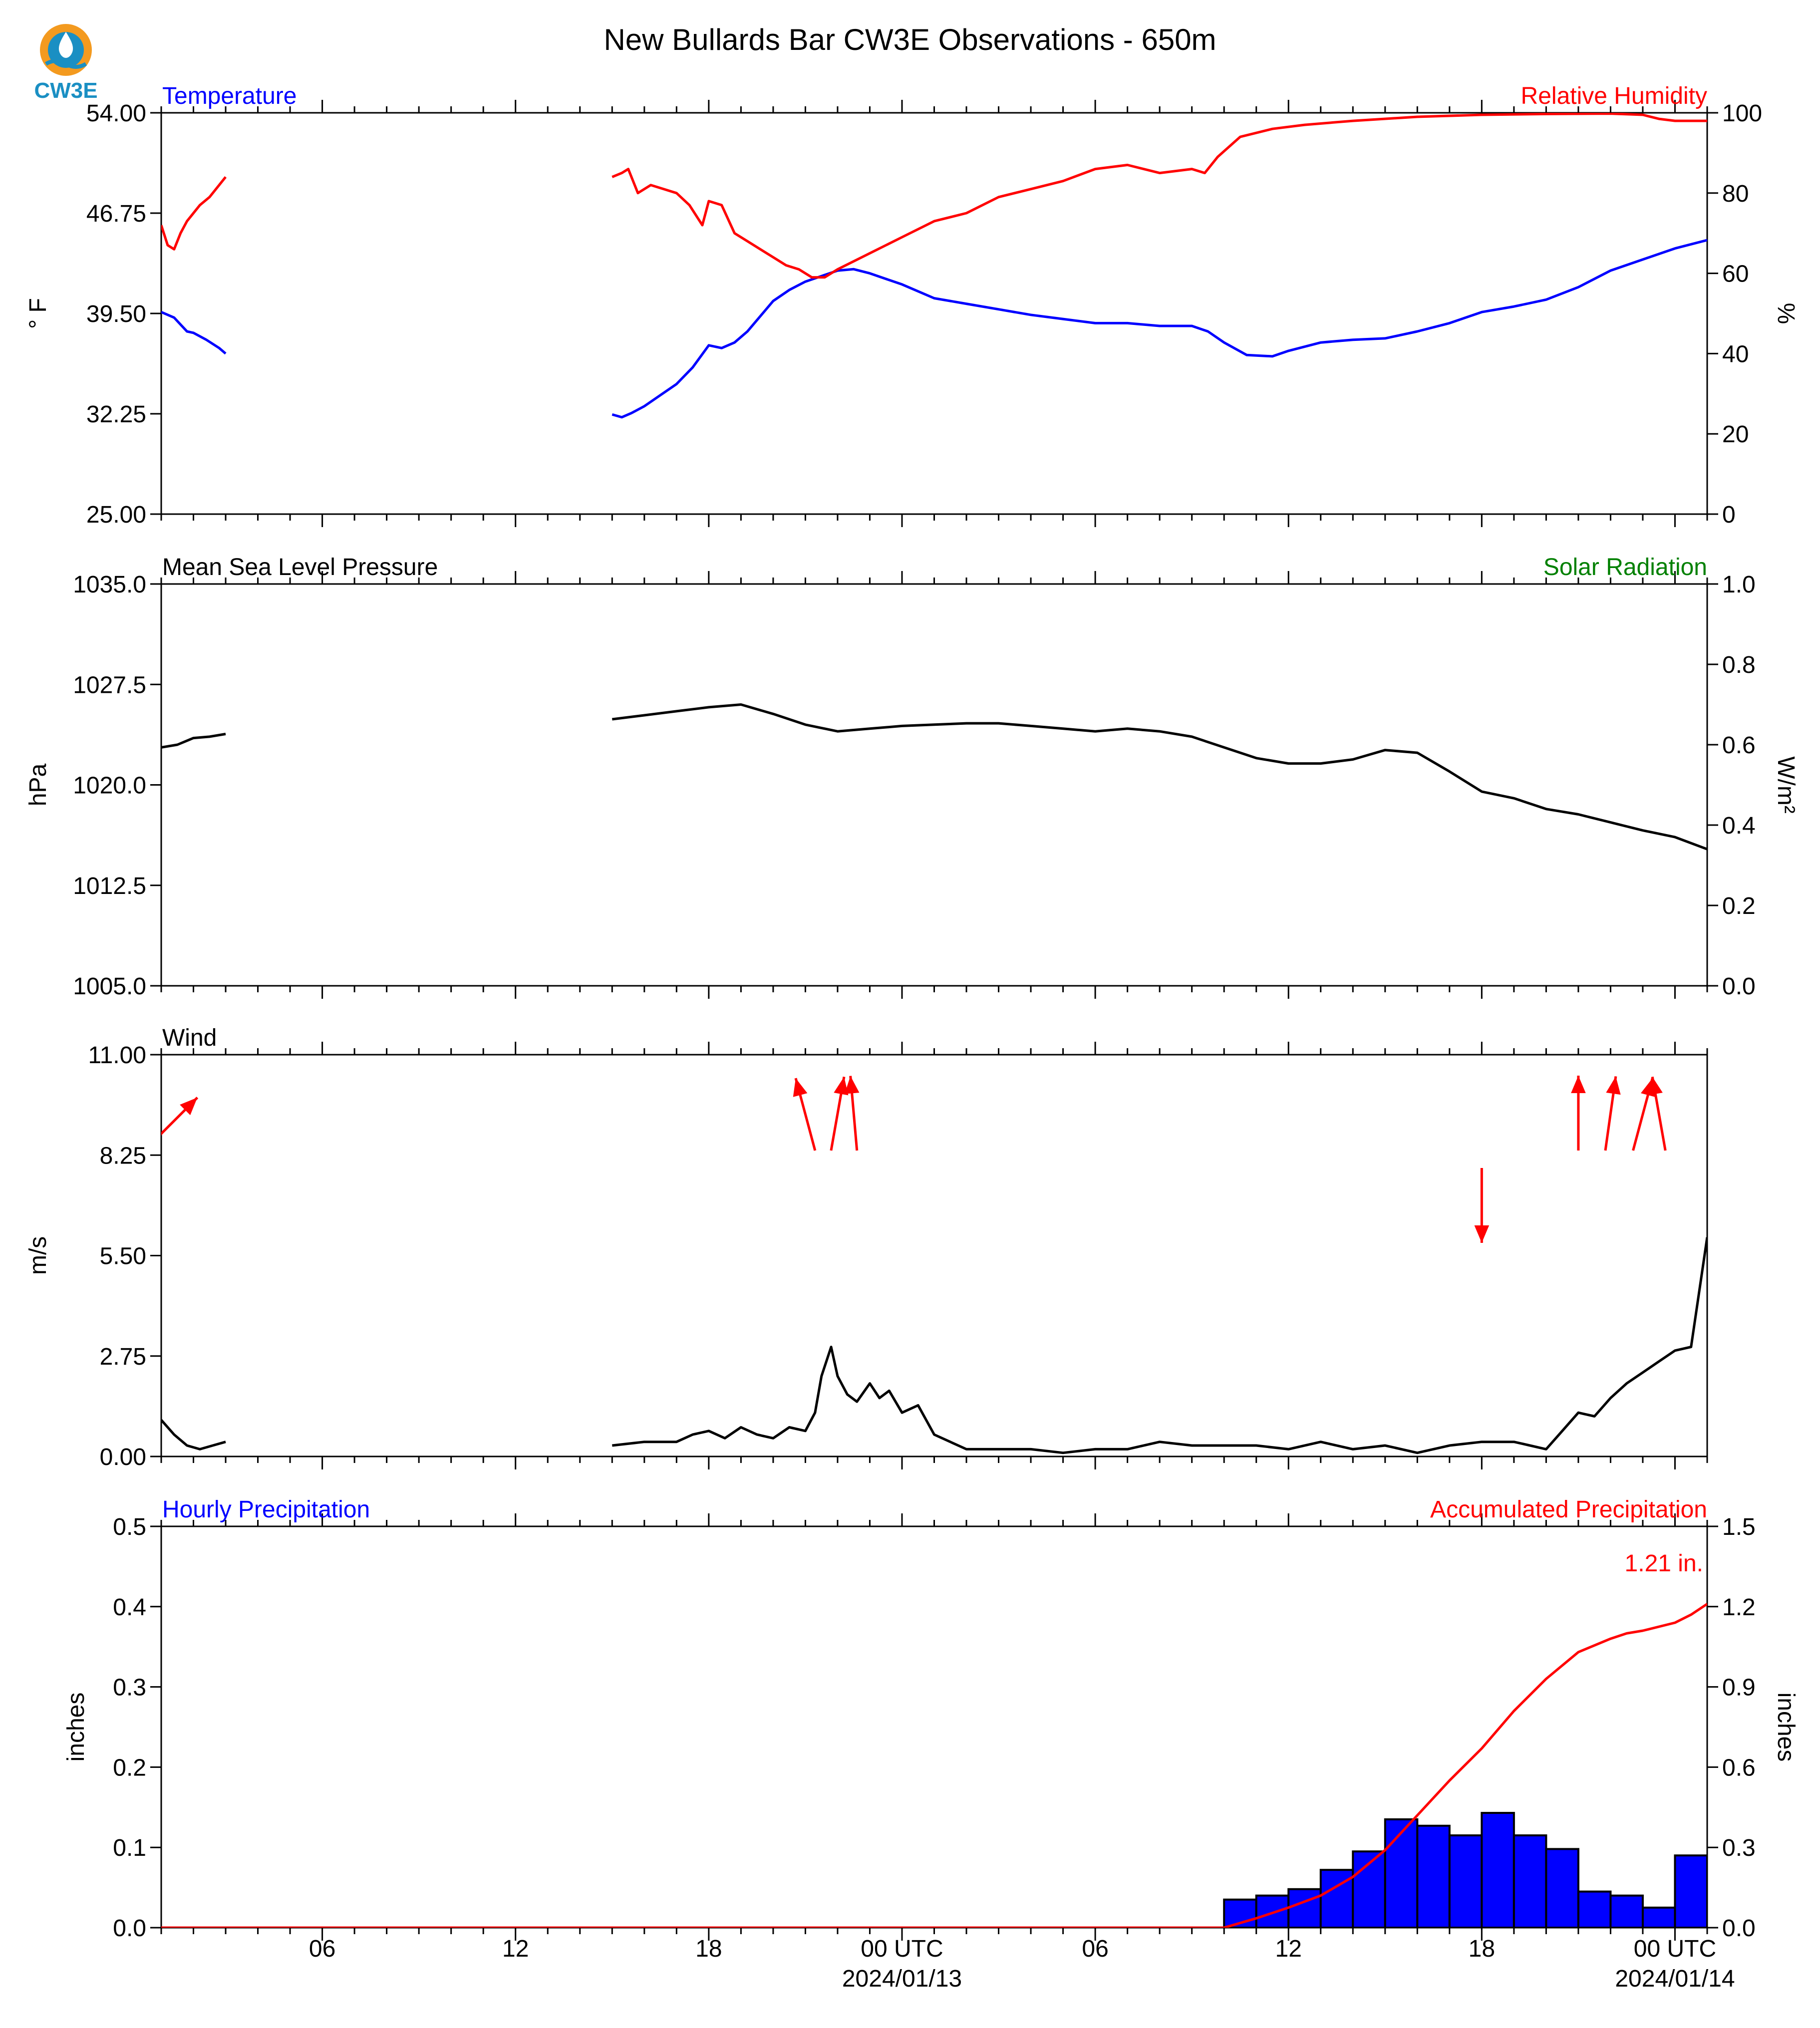 The height and width of the screenshot is (2028, 1820). What do you see at coordinates (1739, 1688) in the screenshot?
I see `y-tick-label-right: 0.9` at bounding box center [1739, 1688].